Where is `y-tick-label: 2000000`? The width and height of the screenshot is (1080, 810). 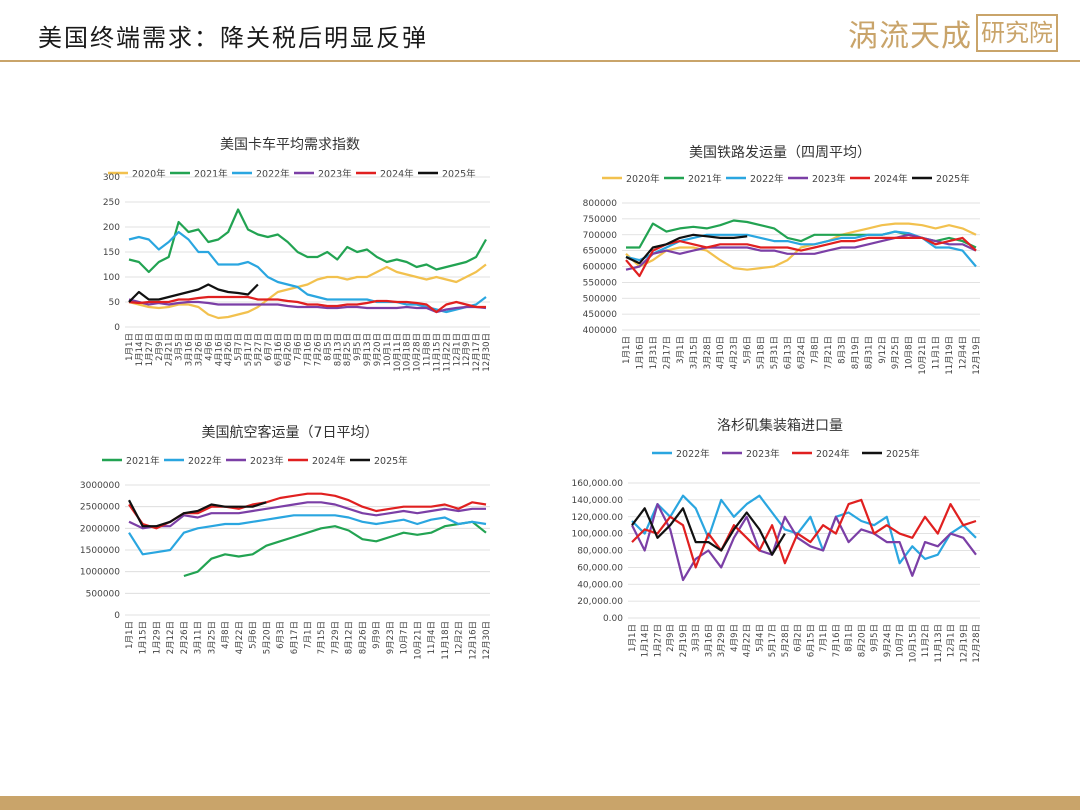
y-tick-label: 2000000 is located at coordinates (100, 529).